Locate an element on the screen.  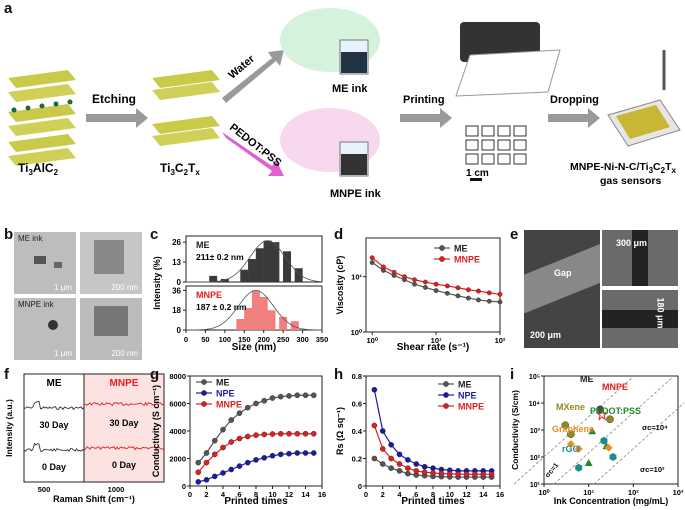
xtick-label: 4 is located at coordinates (223, 494).